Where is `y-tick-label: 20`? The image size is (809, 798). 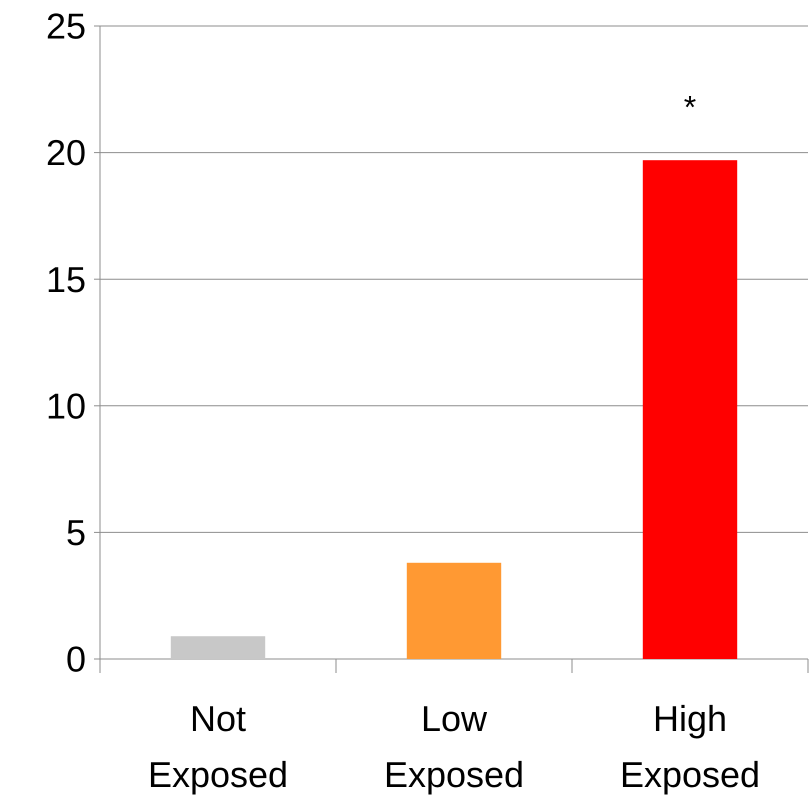
y-tick-label: 20 is located at coordinates (66, 153).